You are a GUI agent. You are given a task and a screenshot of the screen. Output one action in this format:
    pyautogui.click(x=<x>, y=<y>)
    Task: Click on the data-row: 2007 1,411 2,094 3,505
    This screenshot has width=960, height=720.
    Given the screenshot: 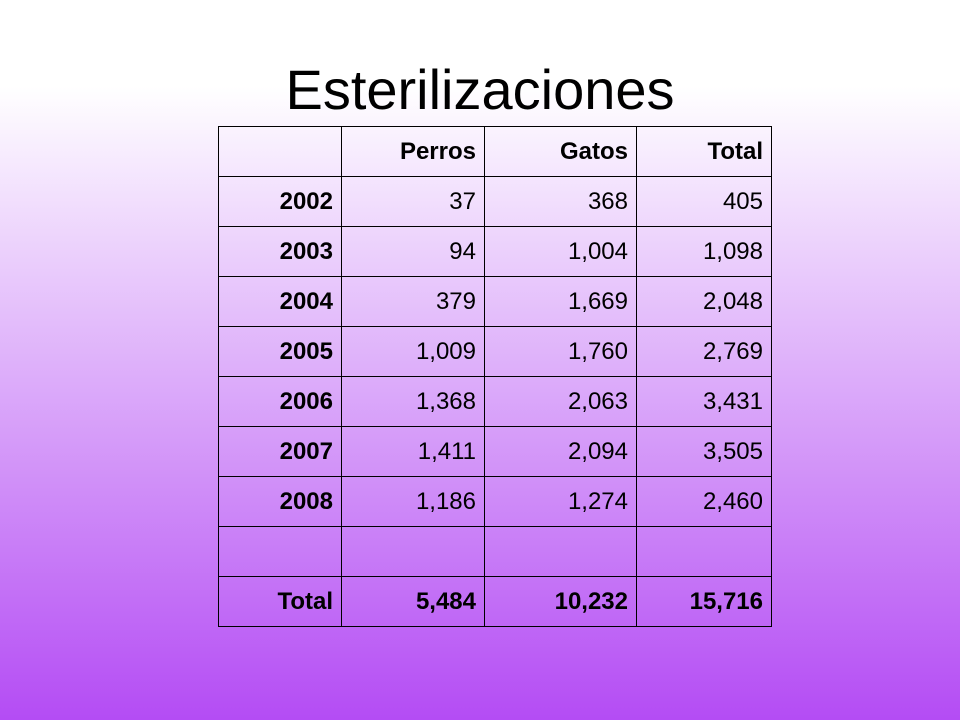 What is the action you would take?
    pyautogui.click(x=495, y=451)
    